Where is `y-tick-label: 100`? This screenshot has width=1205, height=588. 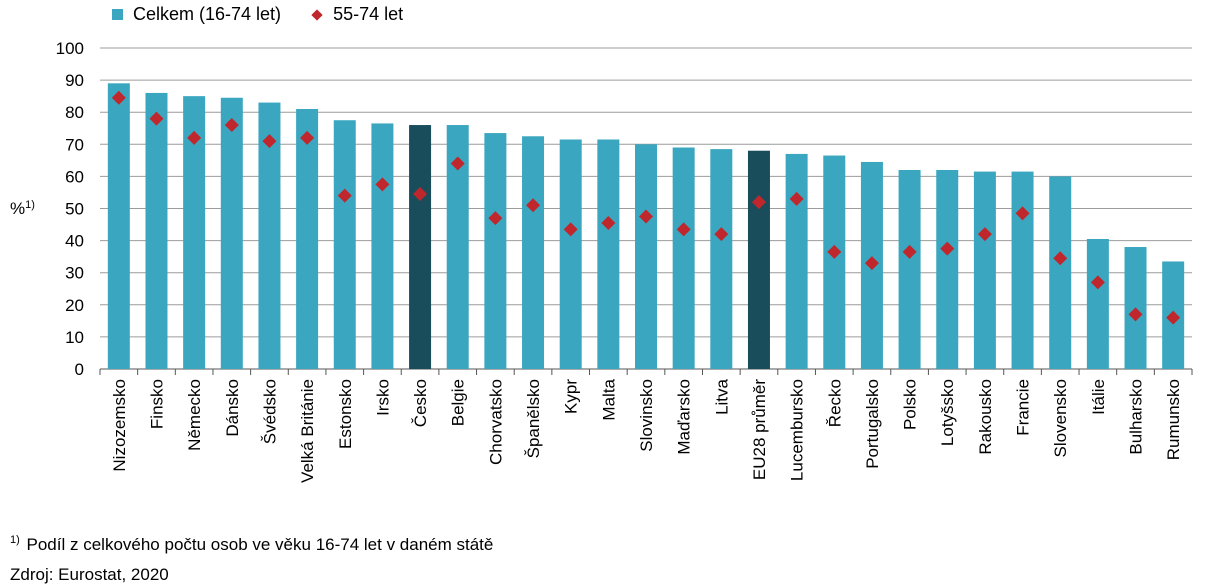 y-tick-label: 100 is located at coordinates (70, 48).